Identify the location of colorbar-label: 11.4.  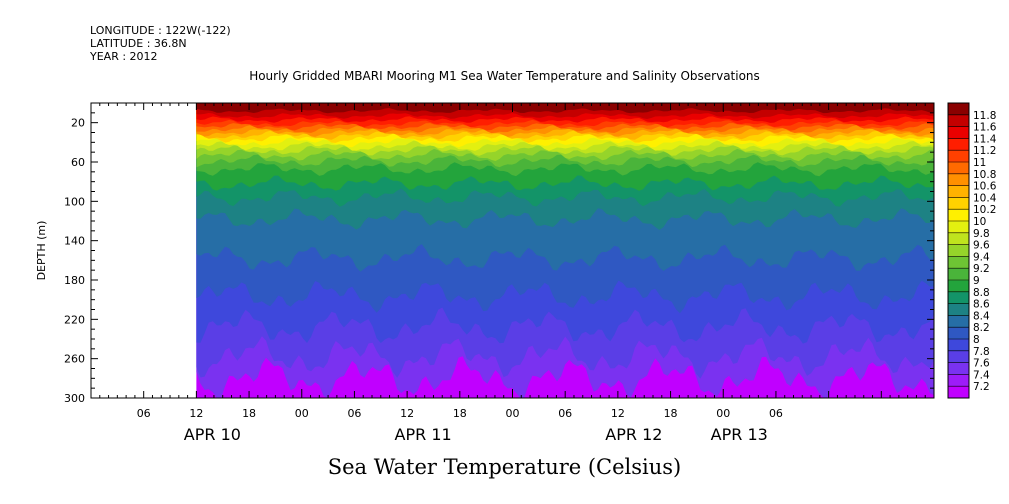
(985, 139).